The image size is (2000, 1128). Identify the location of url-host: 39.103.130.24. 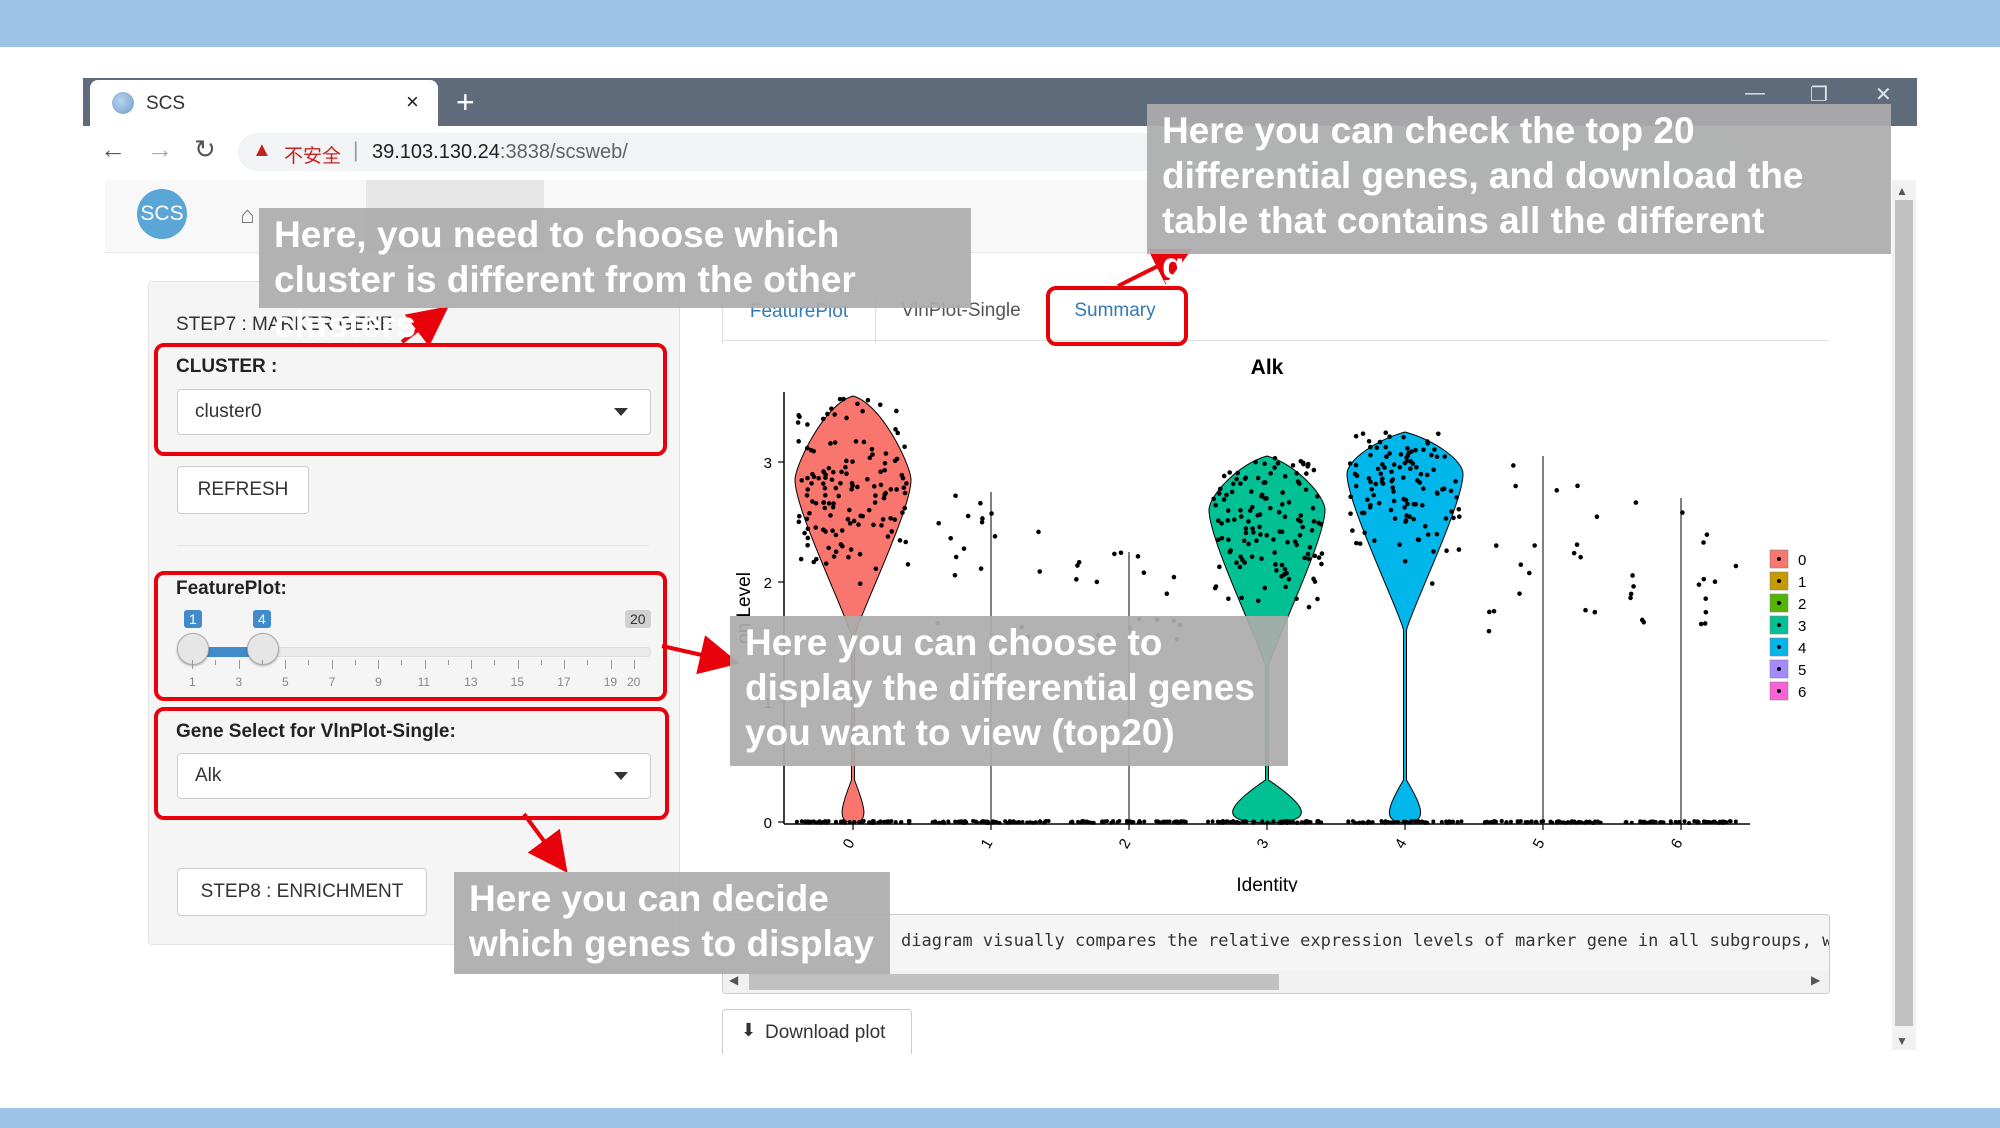
(436, 152).